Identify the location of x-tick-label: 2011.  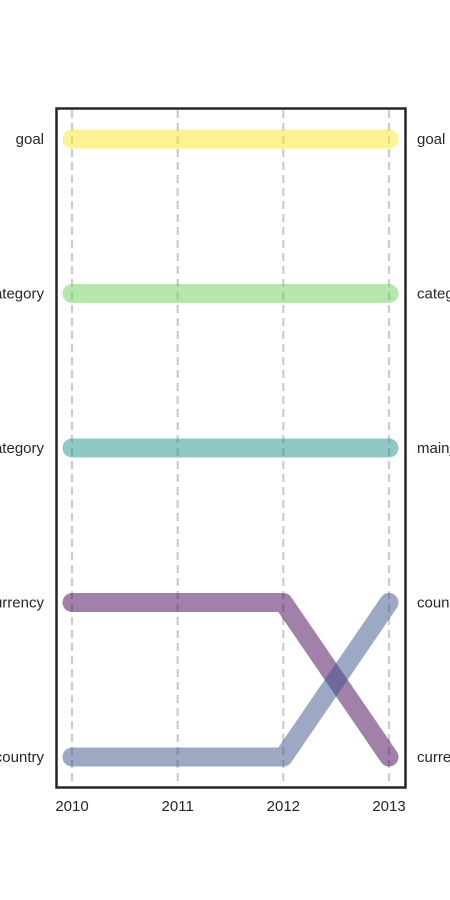
(178, 806).